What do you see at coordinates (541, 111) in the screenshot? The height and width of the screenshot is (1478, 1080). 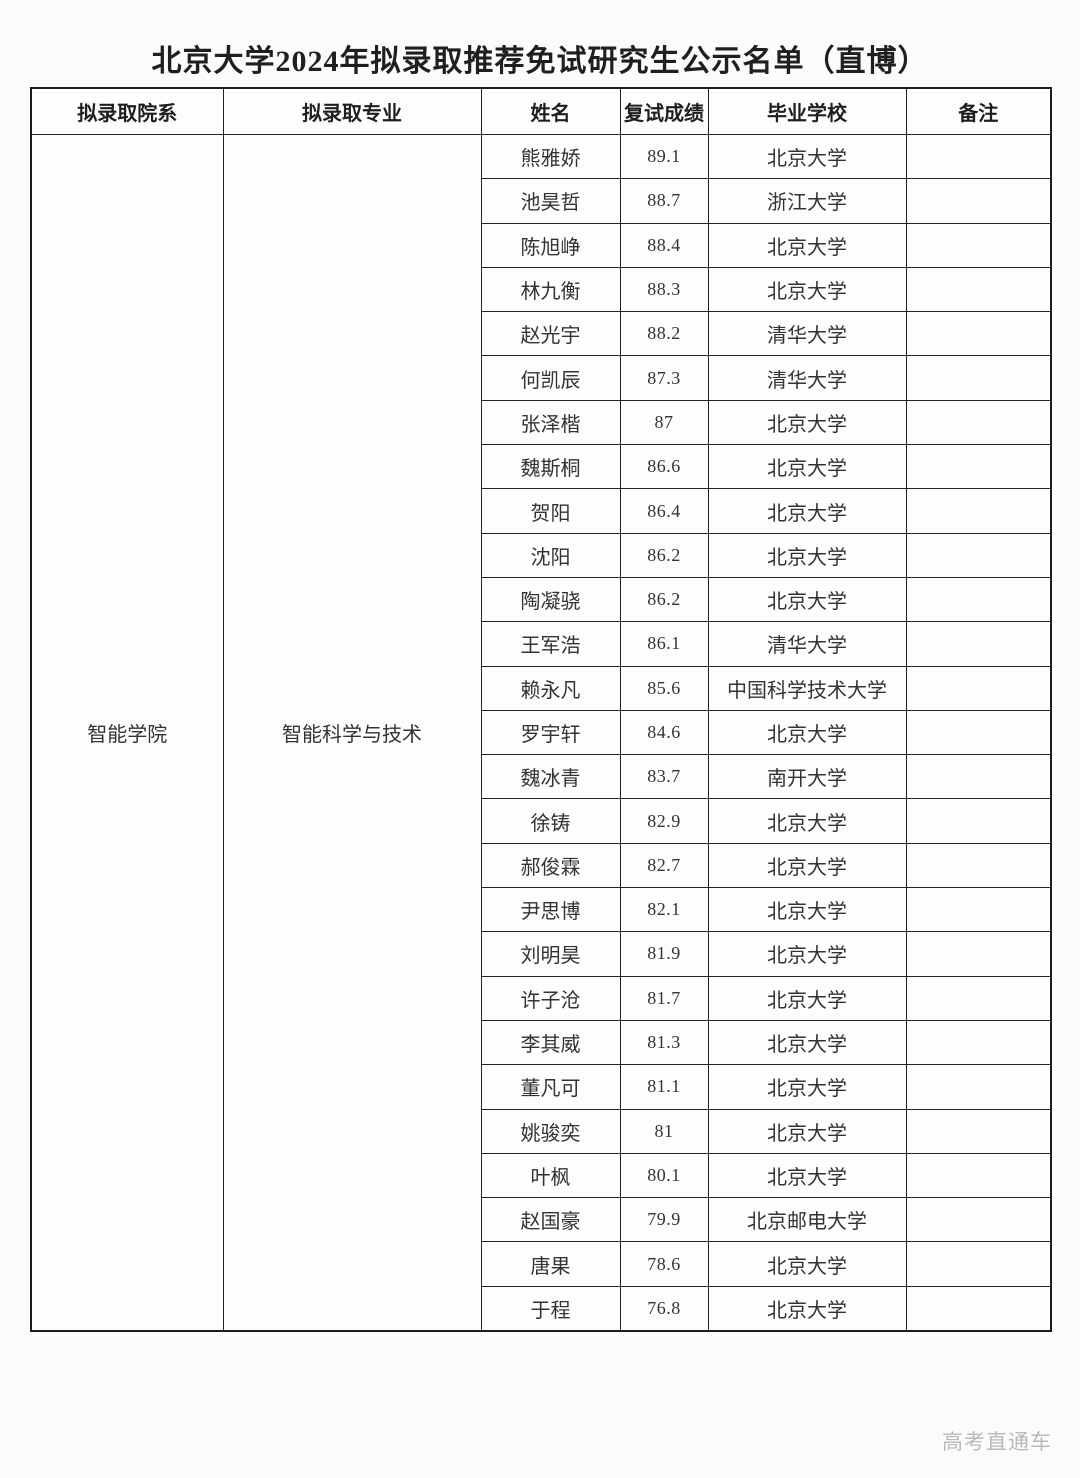 I see `table-header: 拟录取院系 拟录取专业 姓名 复试成绩 毕业学校 备注` at bounding box center [541, 111].